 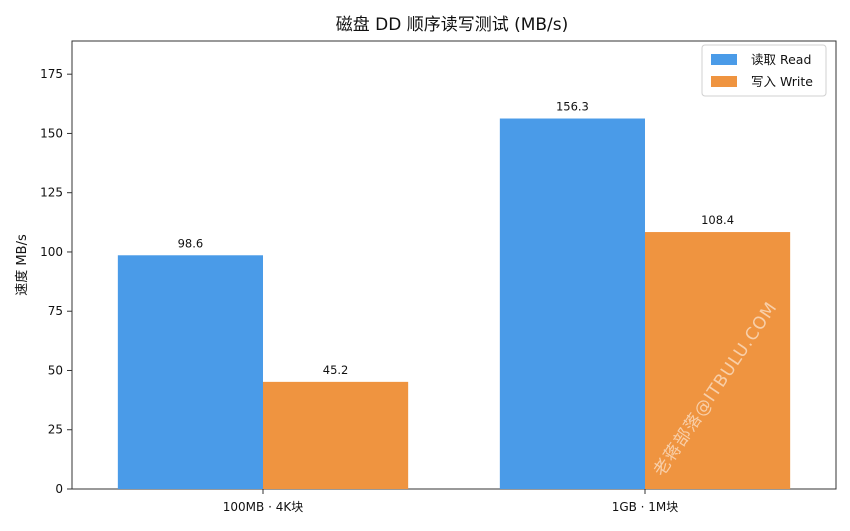 What do you see at coordinates (51, 252) in the screenshot?
I see `y-tick-label: 100` at bounding box center [51, 252].